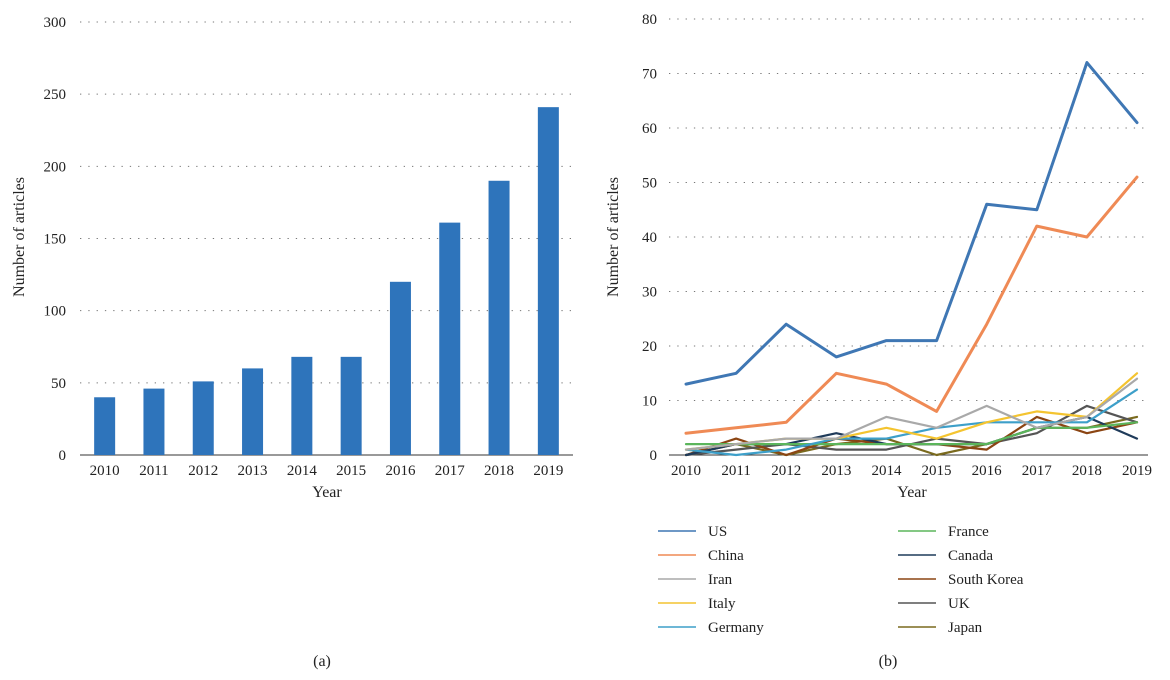 This screenshot has width=1170, height=680. I want to click on y-ticks-b: 0 10 20 30 40 50 60 70 80, so click(649, 238).